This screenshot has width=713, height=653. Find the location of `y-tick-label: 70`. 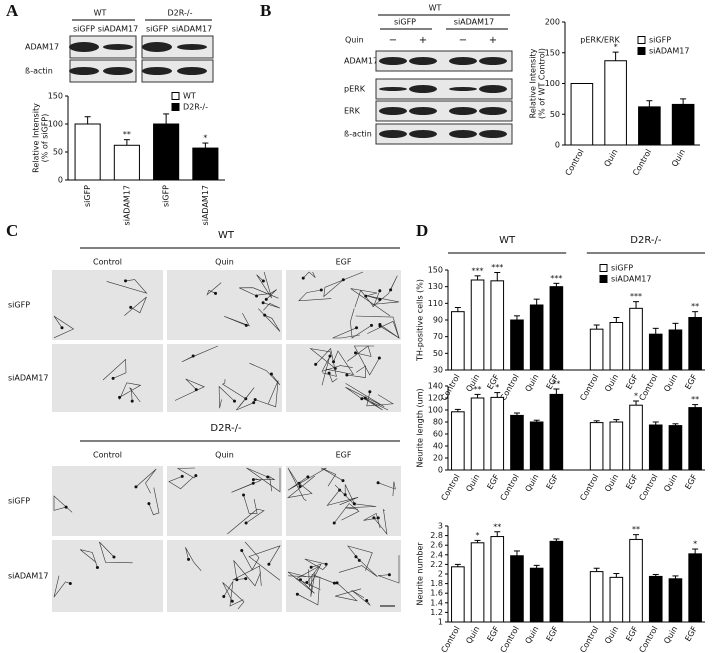

y-tick-label: 70 is located at coordinates (438, 336).